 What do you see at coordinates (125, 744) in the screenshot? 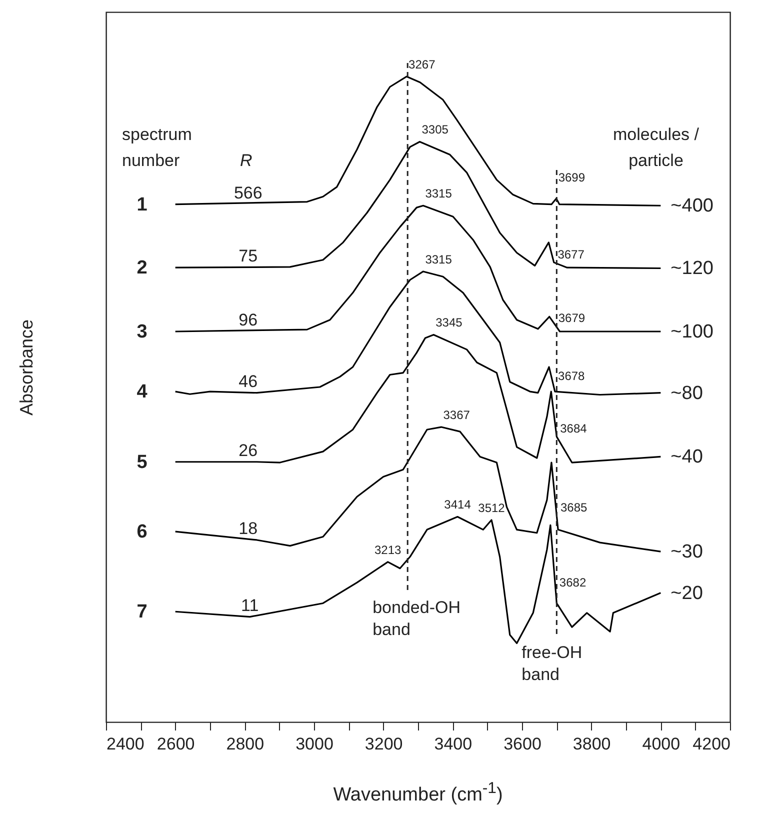
I see `x-tick-label: 2400` at bounding box center [125, 744].